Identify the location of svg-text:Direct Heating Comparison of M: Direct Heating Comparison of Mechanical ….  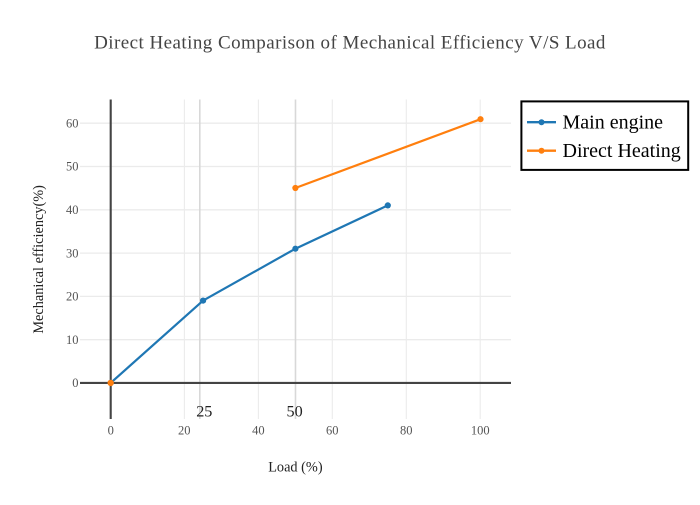
(350, 42).